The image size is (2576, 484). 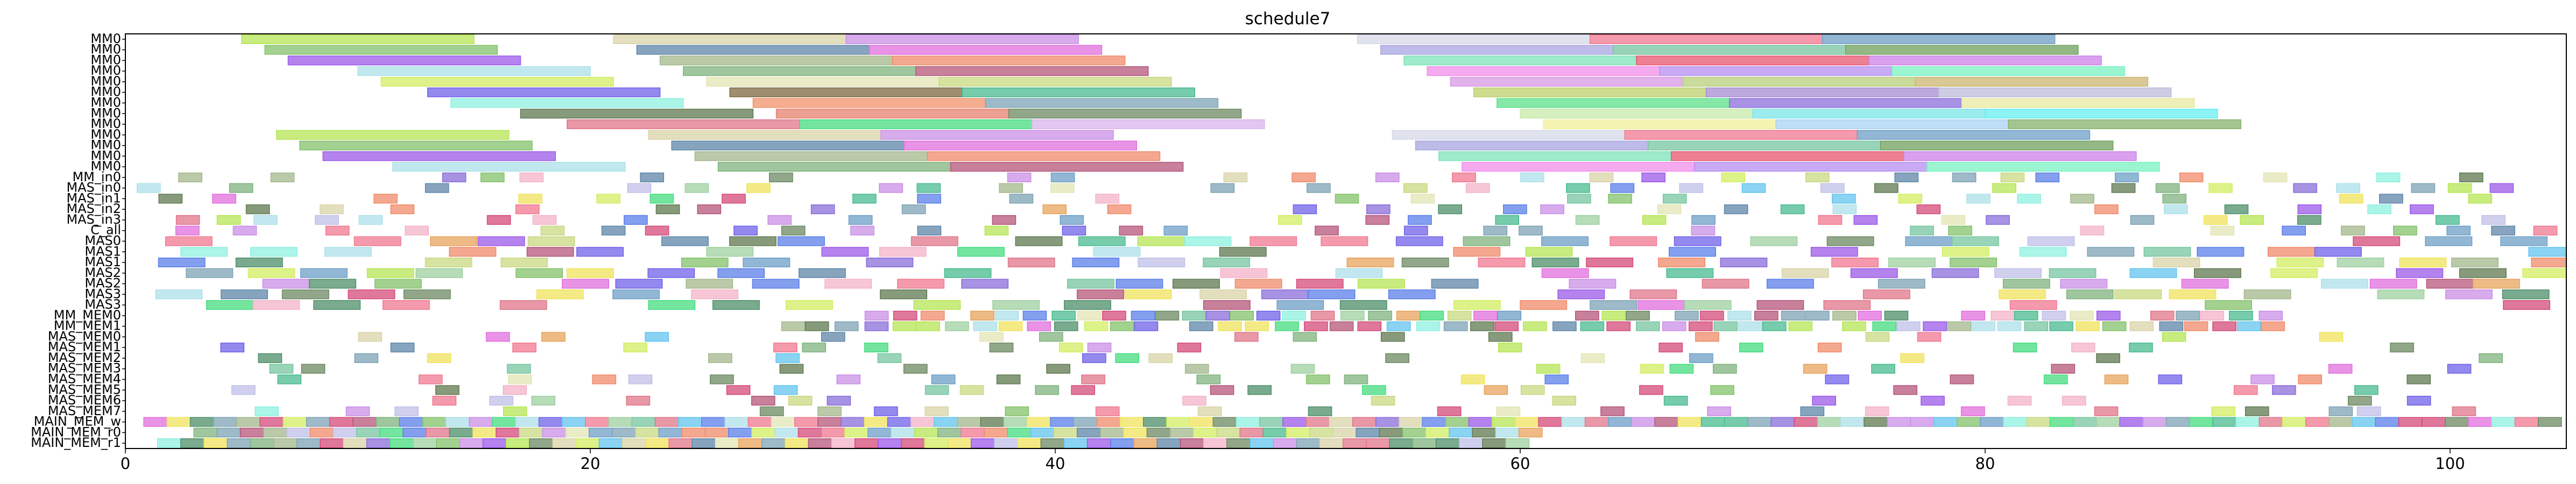 I want to click on y-tick-label: MAS_MEM0, so click(x=84, y=337).